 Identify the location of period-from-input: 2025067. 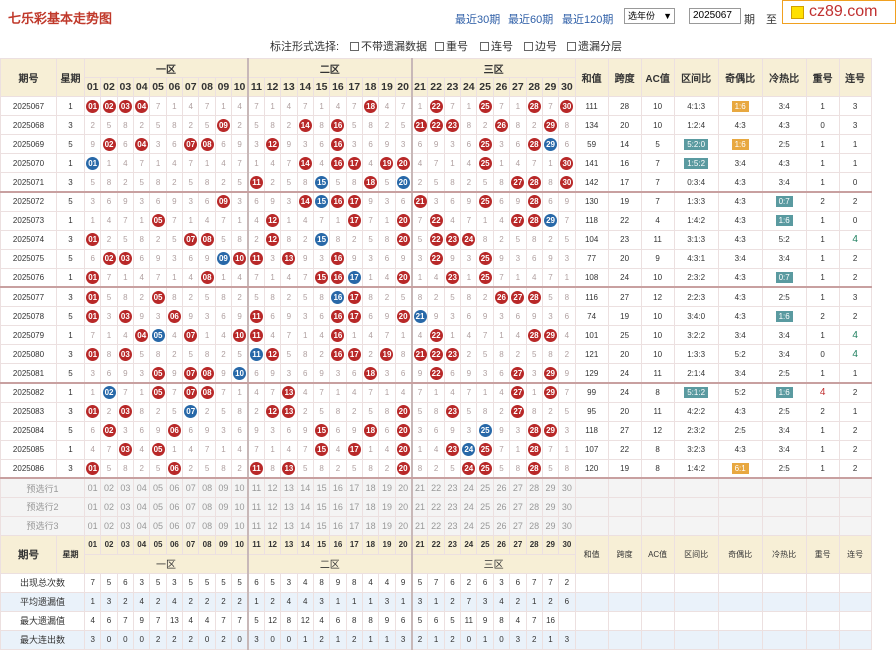
(715, 16).